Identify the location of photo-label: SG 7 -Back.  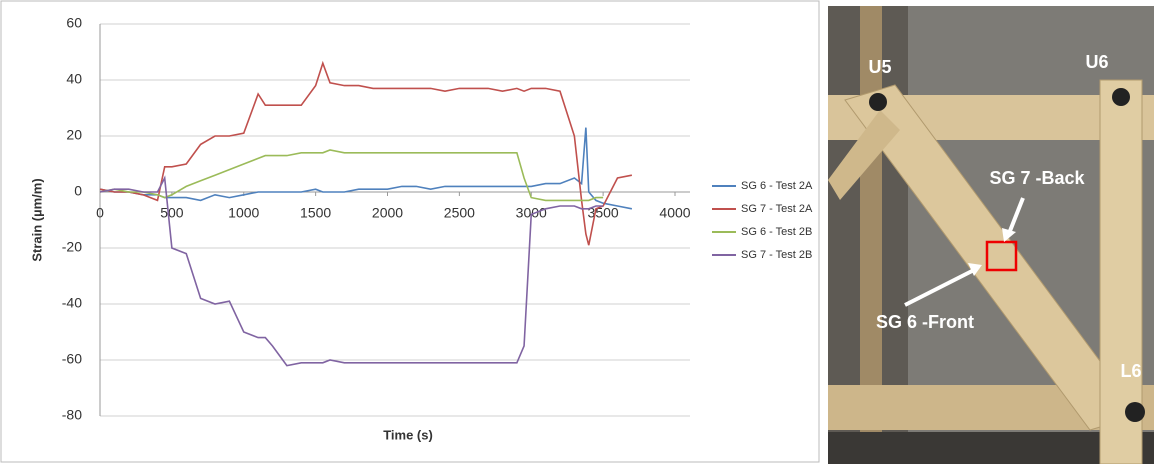
(1037, 178).